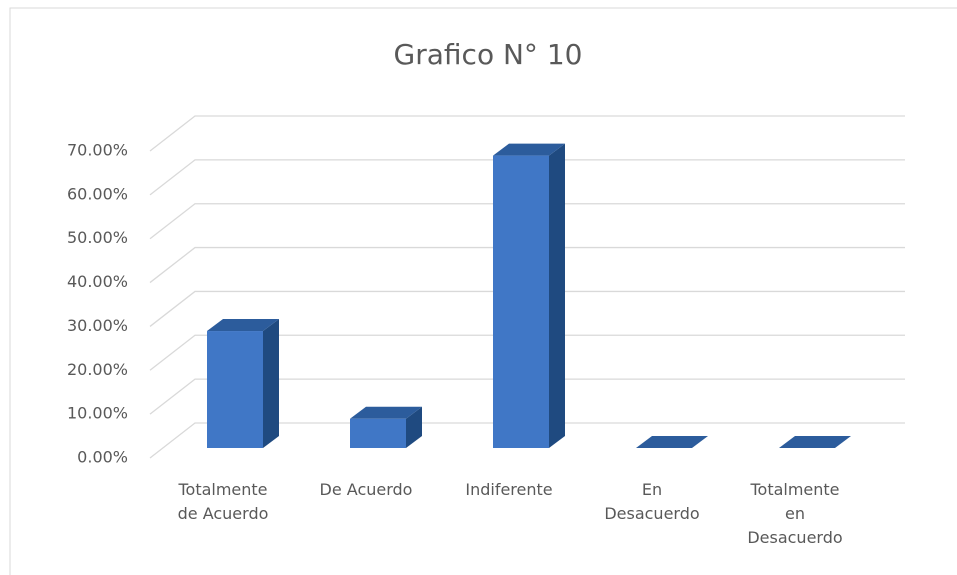 This screenshot has width=957, height=575. What do you see at coordinates (97, 193) in the screenshot?
I see `y-tick-label: 60.00%` at bounding box center [97, 193].